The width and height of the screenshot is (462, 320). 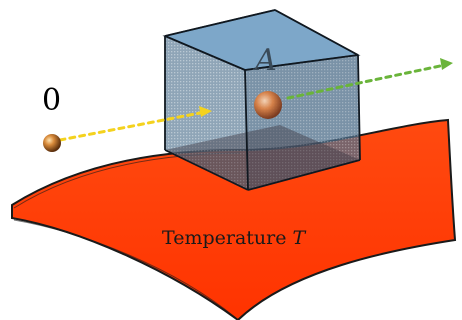 What do you see at coordinates (446, 64) in the screenshot?
I see `outgoing-arrowhead` at bounding box center [446, 64].